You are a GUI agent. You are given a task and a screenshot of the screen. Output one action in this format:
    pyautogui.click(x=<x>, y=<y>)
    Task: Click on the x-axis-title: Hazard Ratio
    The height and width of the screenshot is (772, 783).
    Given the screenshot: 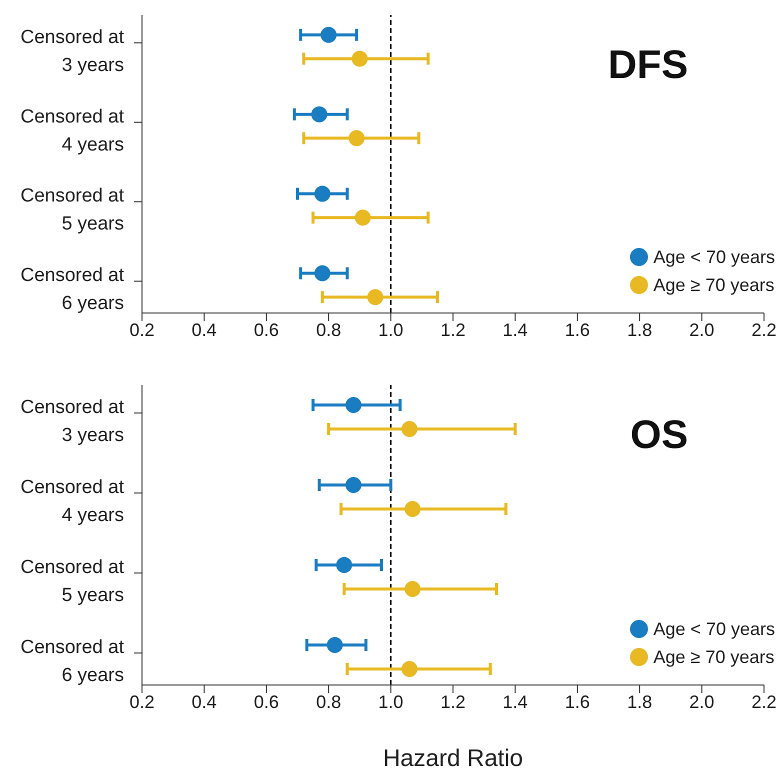 What is the action you would take?
    pyautogui.click(x=453, y=758)
    